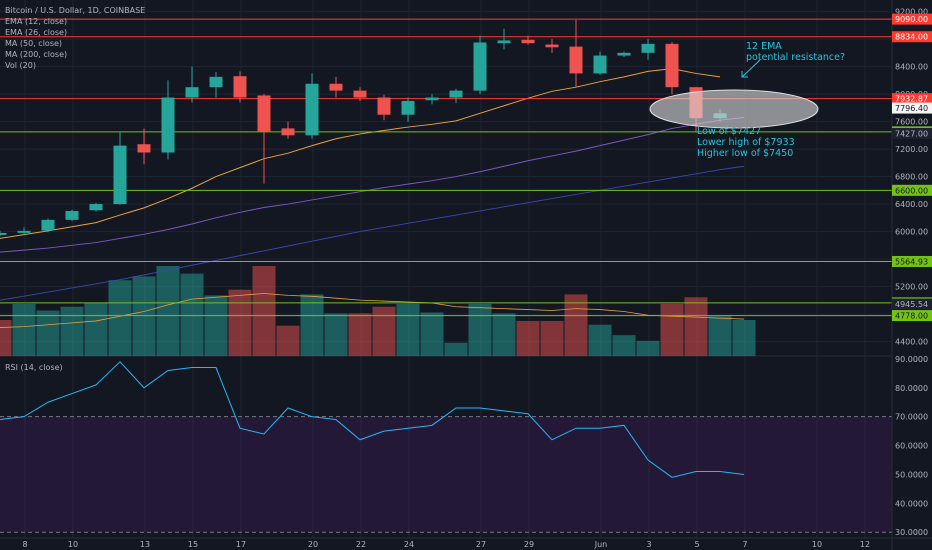  I want to click on price-tag: 4945.54, so click(911, 304).